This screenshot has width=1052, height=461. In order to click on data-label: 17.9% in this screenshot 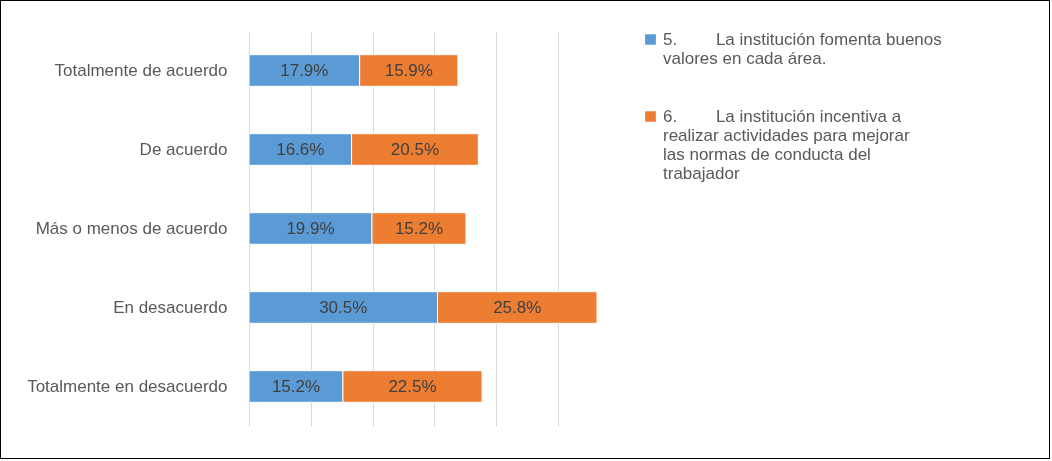, I will do `click(304, 70)`.